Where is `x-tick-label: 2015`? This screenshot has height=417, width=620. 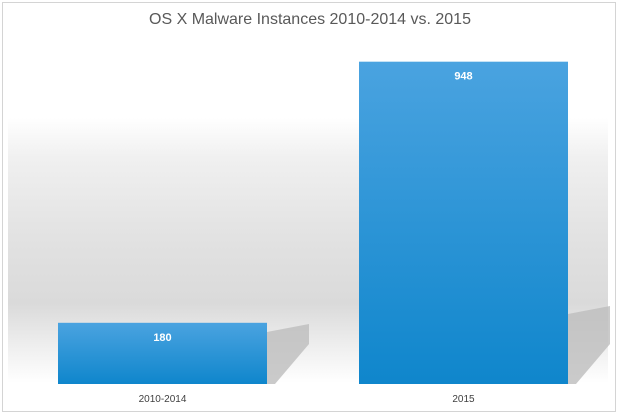
x-tick-label: 2015 is located at coordinates (463, 399).